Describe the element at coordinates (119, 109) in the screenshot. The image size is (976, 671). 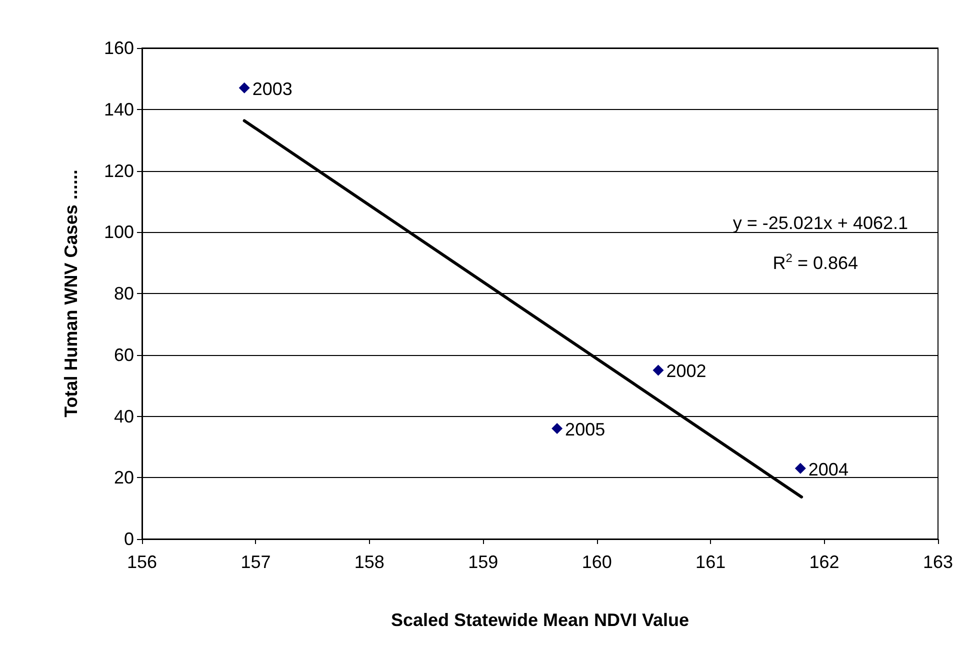
I see `y-tick-label: 140` at that location.